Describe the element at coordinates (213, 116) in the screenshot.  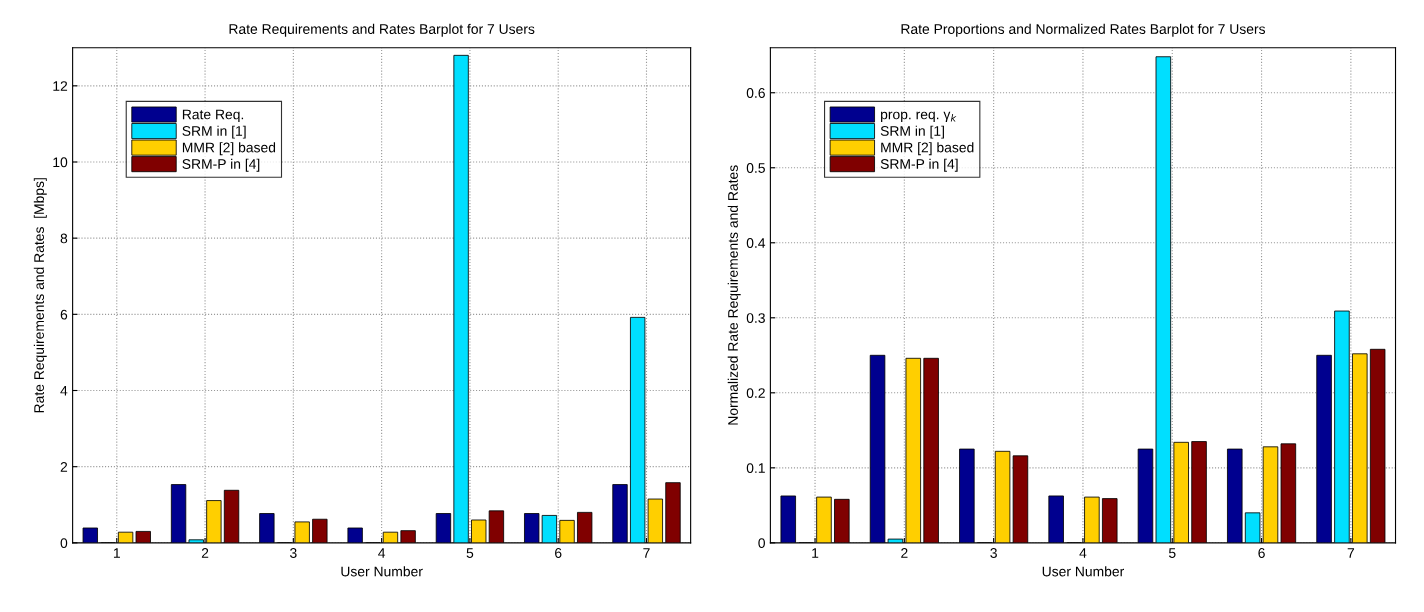
I see `legend-label: Rate Req.` at that location.